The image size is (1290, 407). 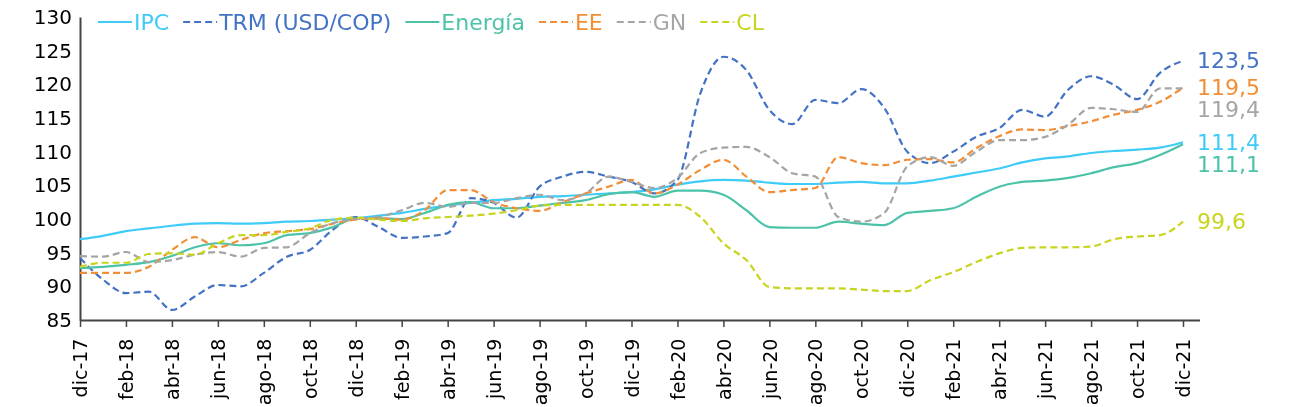 I want to click on x-tick-label: dic-17, so click(x=80, y=368).